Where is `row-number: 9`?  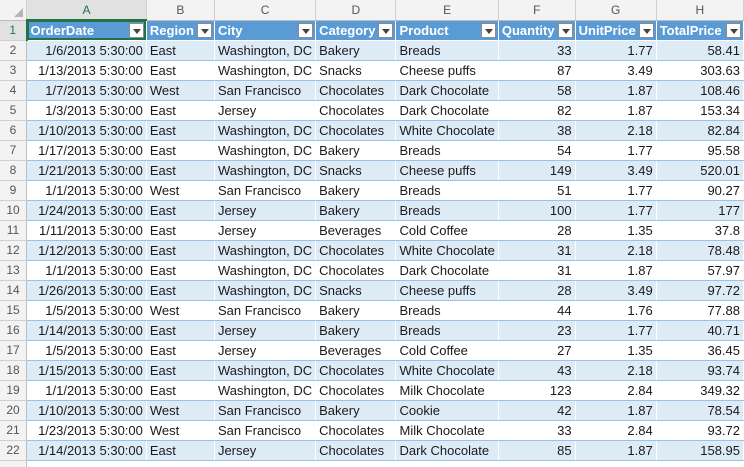 row-number: 9 is located at coordinates (14, 190).